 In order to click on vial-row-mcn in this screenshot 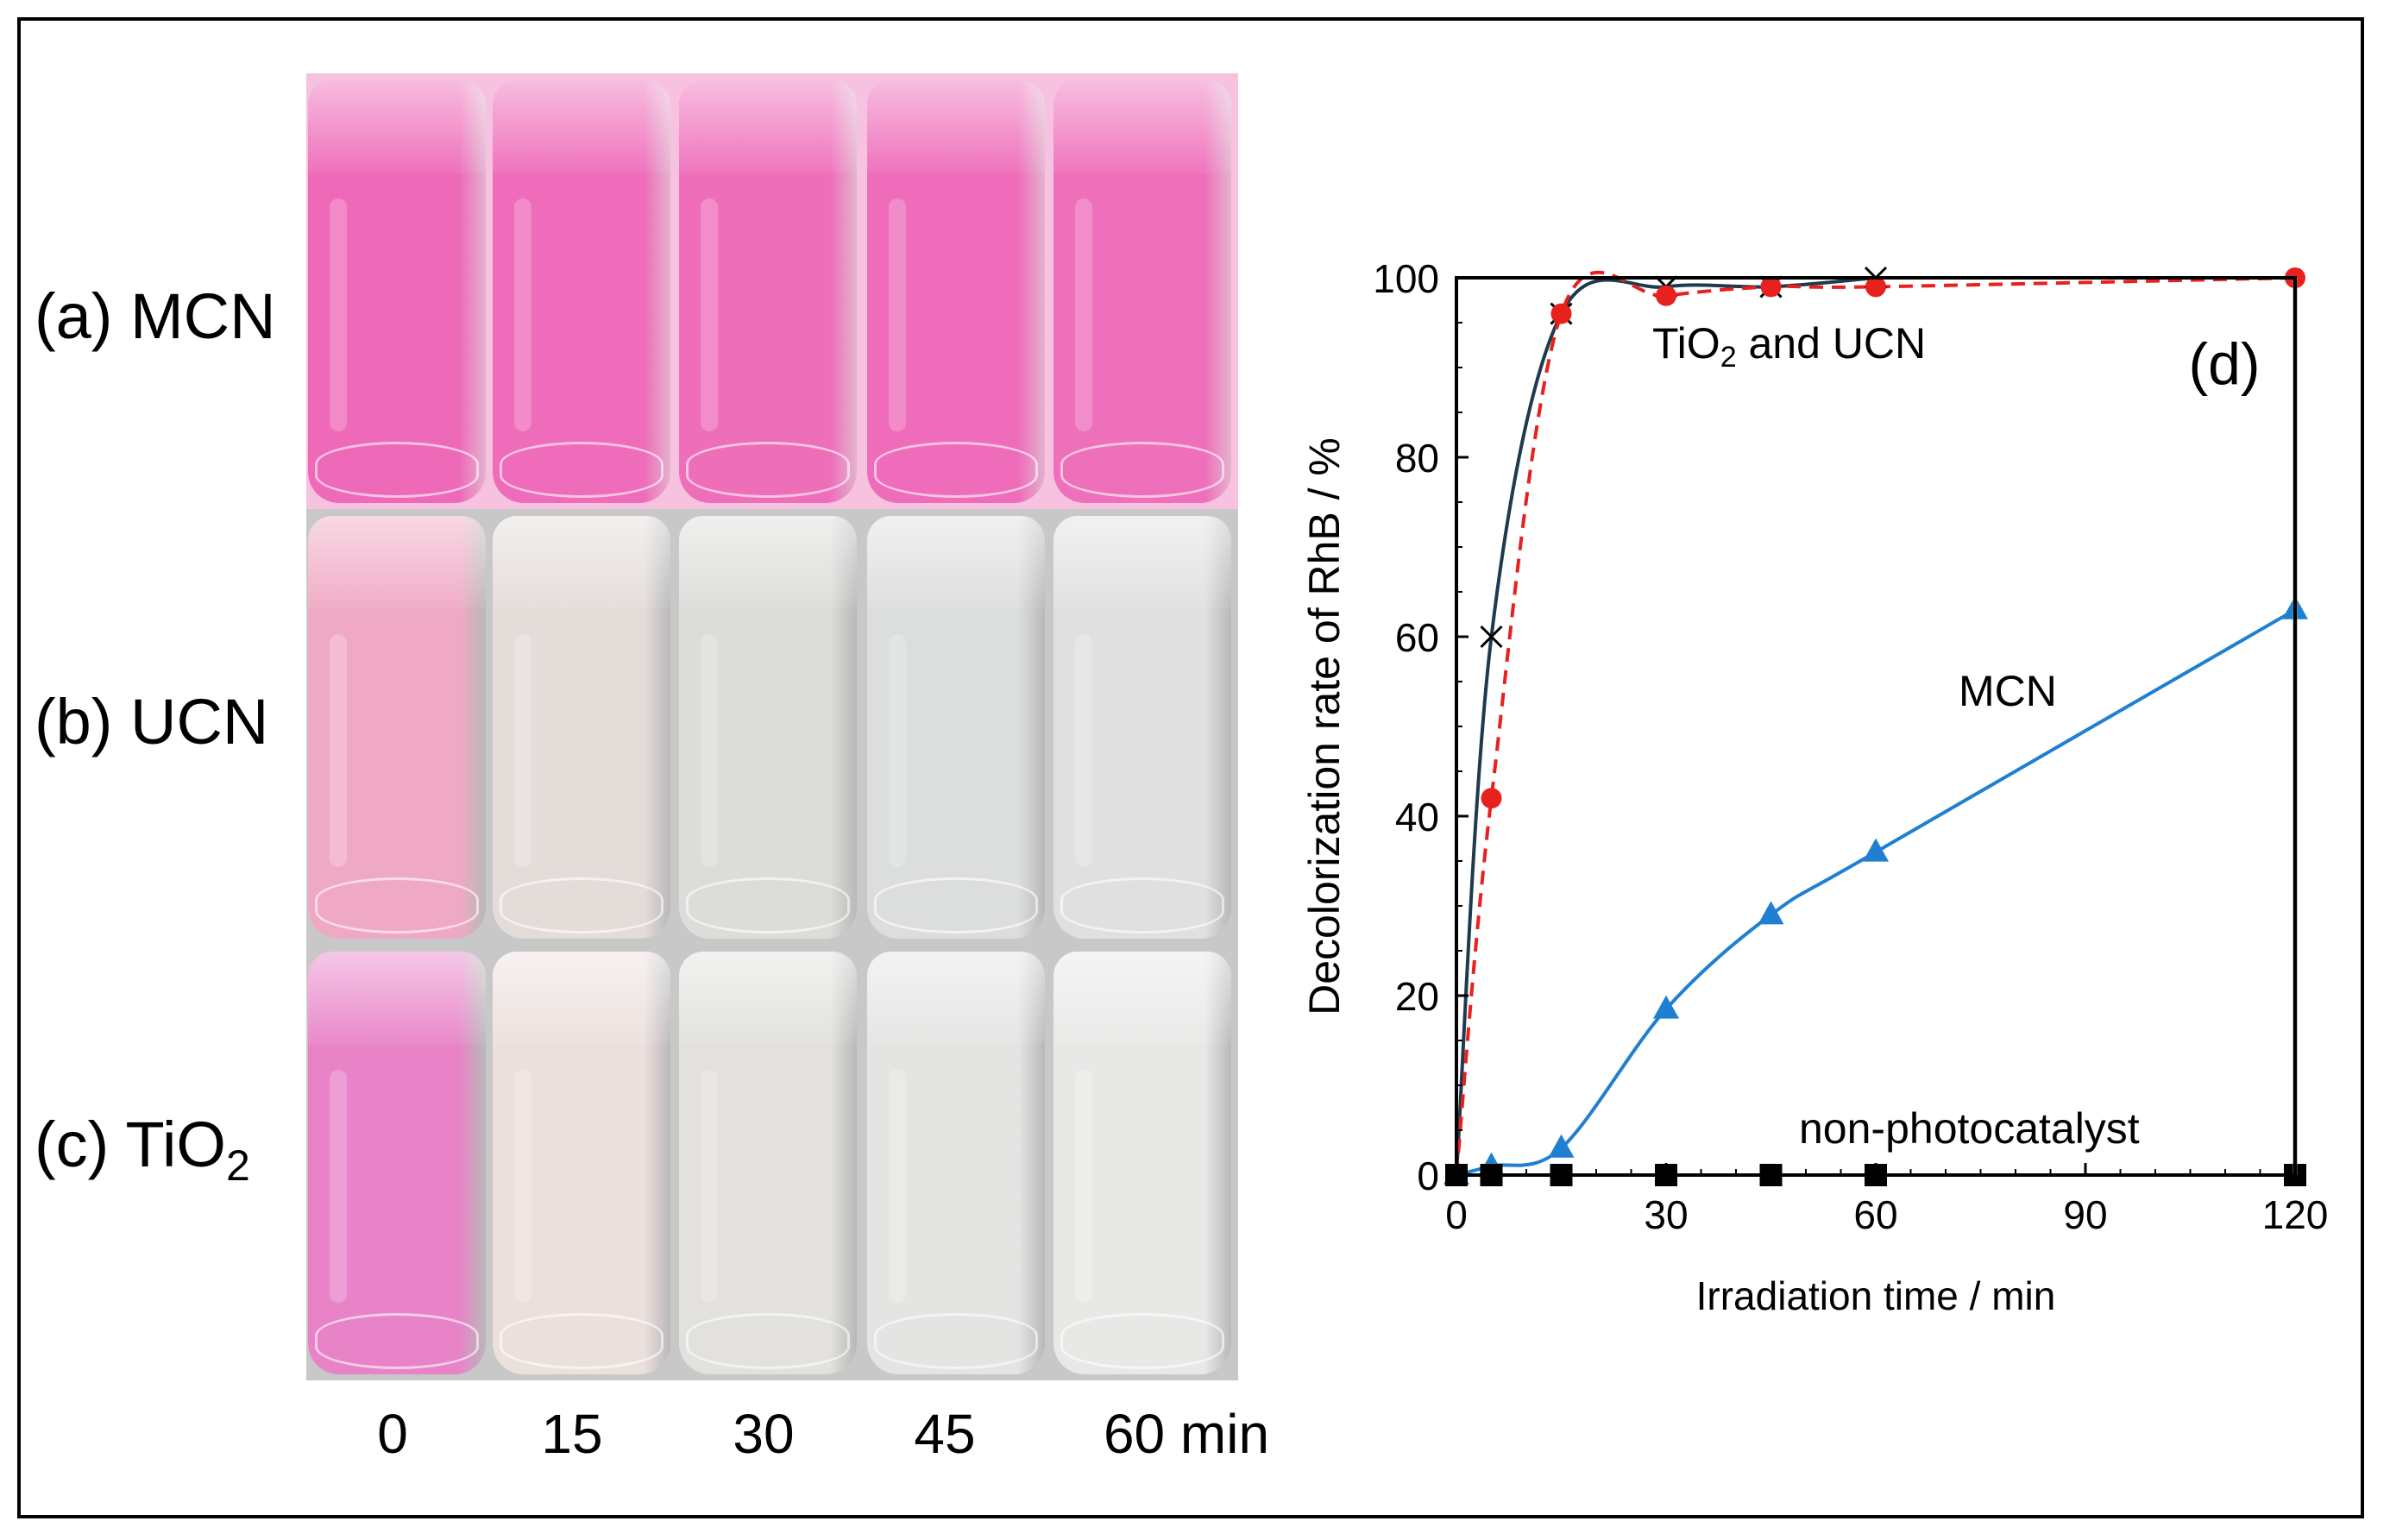, I will do `click(772, 291)`.